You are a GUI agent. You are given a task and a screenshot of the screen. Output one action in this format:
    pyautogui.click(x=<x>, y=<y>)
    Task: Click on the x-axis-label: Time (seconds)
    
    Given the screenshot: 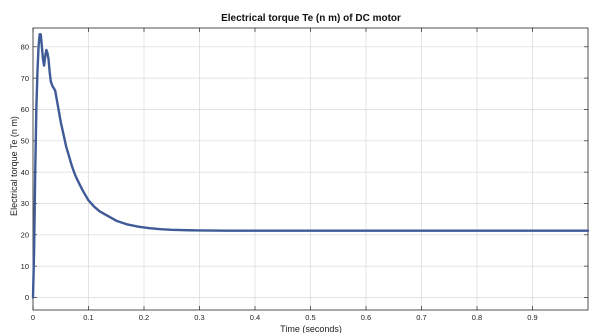 What is the action you would take?
    pyautogui.click(x=311, y=328)
    